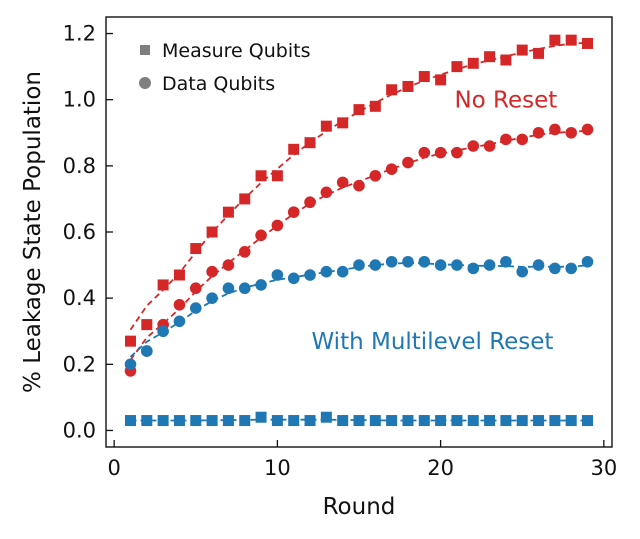 The width and height of the screenshot is (640, 539). Describe the element at coordinates (440, 468) in the screenshot. I see `x-tick-label: 20` at that location.